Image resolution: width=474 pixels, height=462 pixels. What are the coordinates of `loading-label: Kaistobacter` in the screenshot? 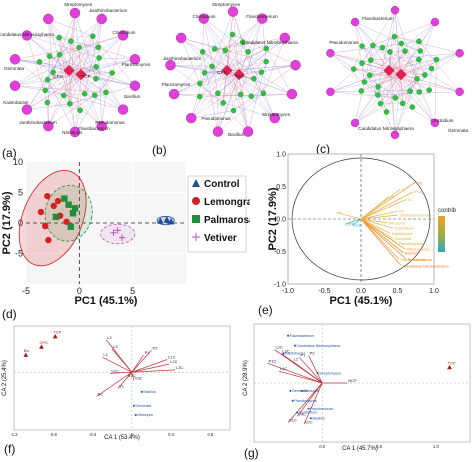 It's located at (403, 234).